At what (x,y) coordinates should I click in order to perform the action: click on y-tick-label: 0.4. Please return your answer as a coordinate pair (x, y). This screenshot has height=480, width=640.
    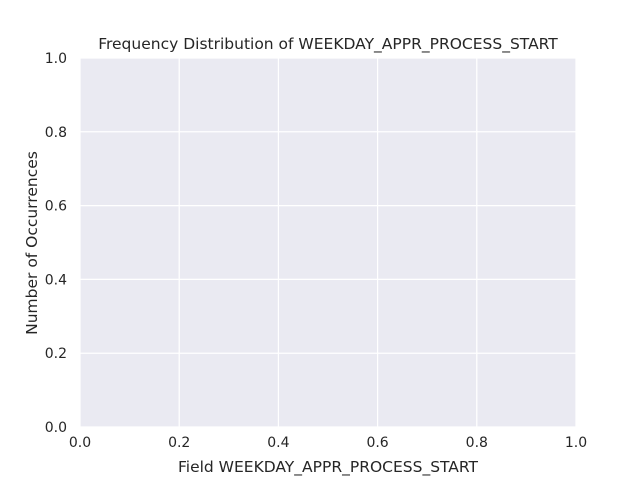
    Looking at the image, I should click on (56, 280).